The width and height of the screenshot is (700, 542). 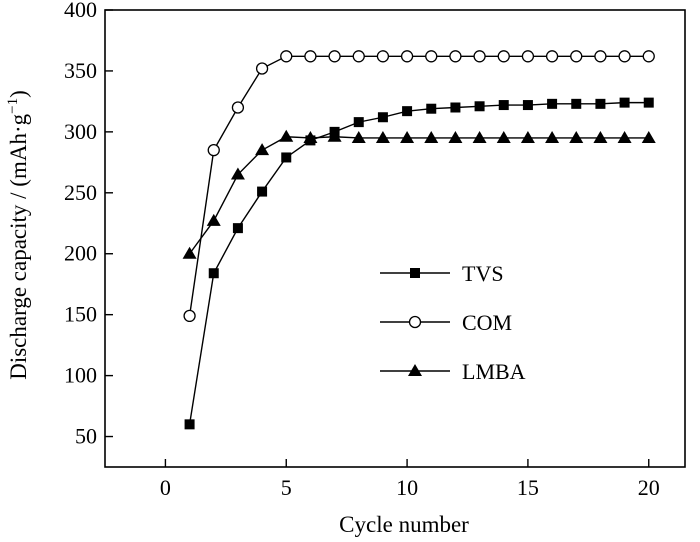 I want to click on x-axis-title: Cycle number, so click(x=404, y=524).